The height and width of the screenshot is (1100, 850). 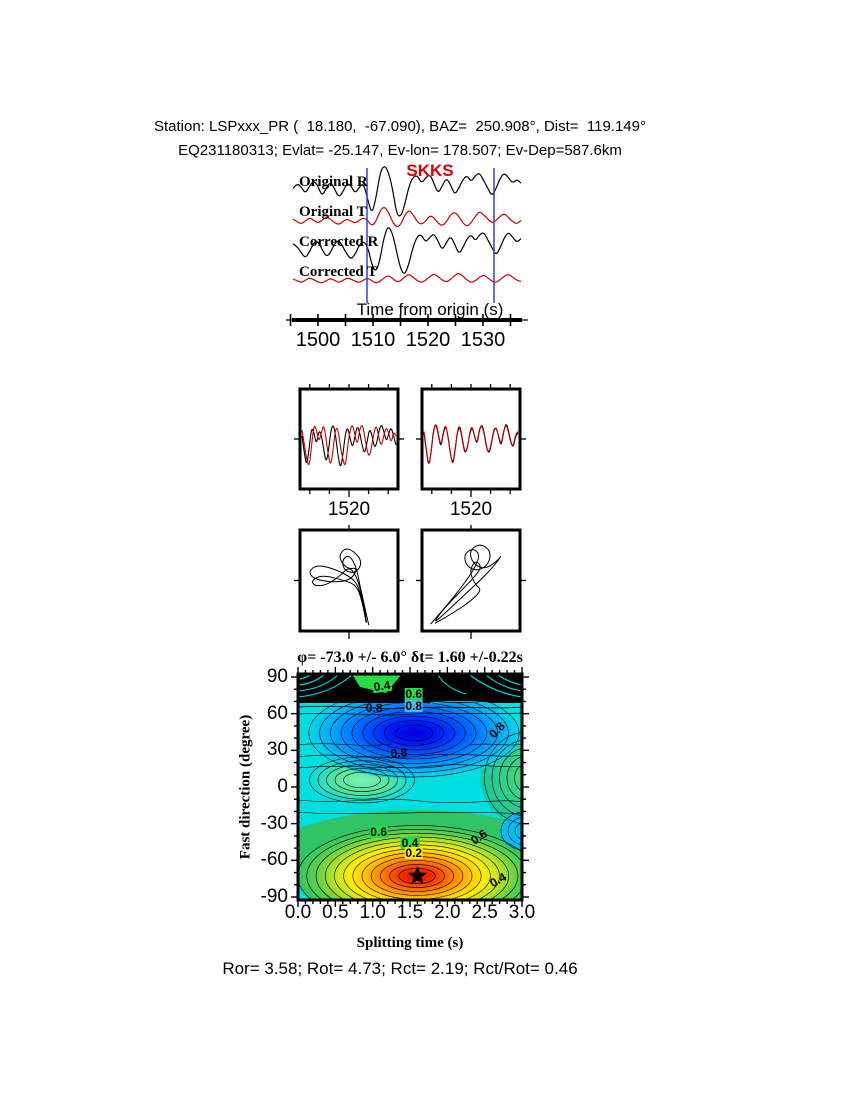 I want to click on trace-label-corrected-t: Corrected T, so click(x=338, y=272).